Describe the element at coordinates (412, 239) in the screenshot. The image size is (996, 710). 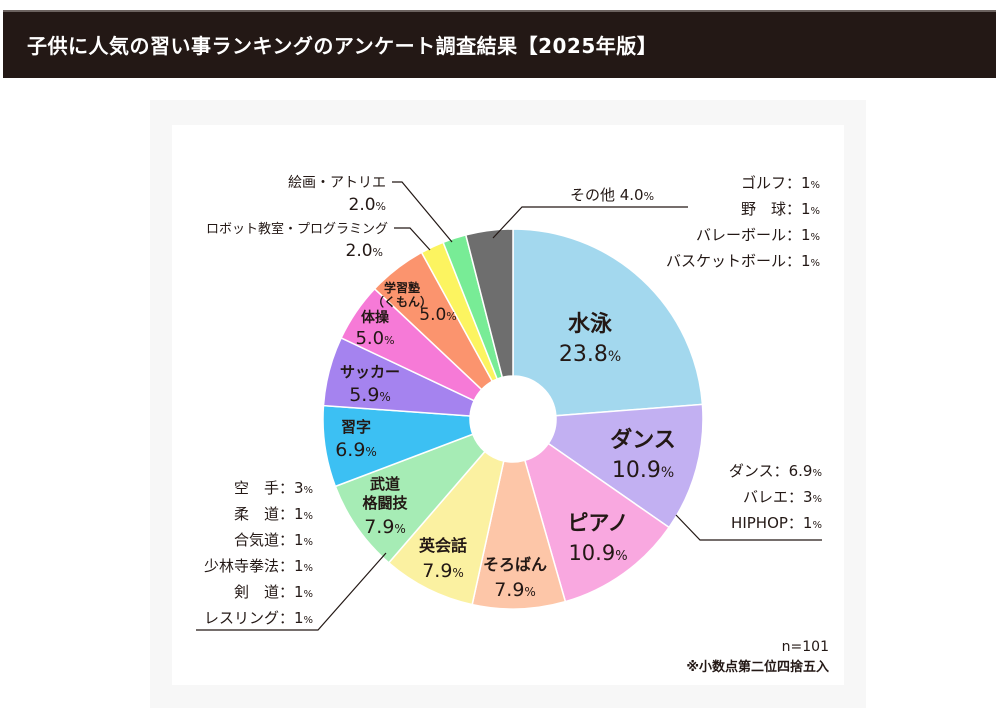
I see `leader-line-robot` at that location.